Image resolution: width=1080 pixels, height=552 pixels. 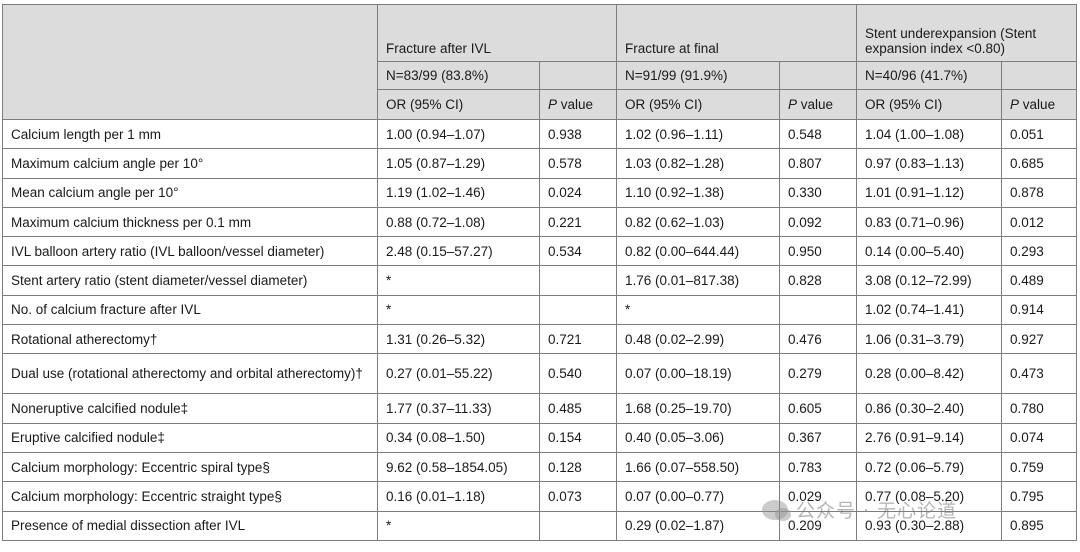 What do you see at coordinates (929, 467) in the screenshot?
I see `or-cell: 0.72 (0.06–5.79)` at bounding box center [929, 467].